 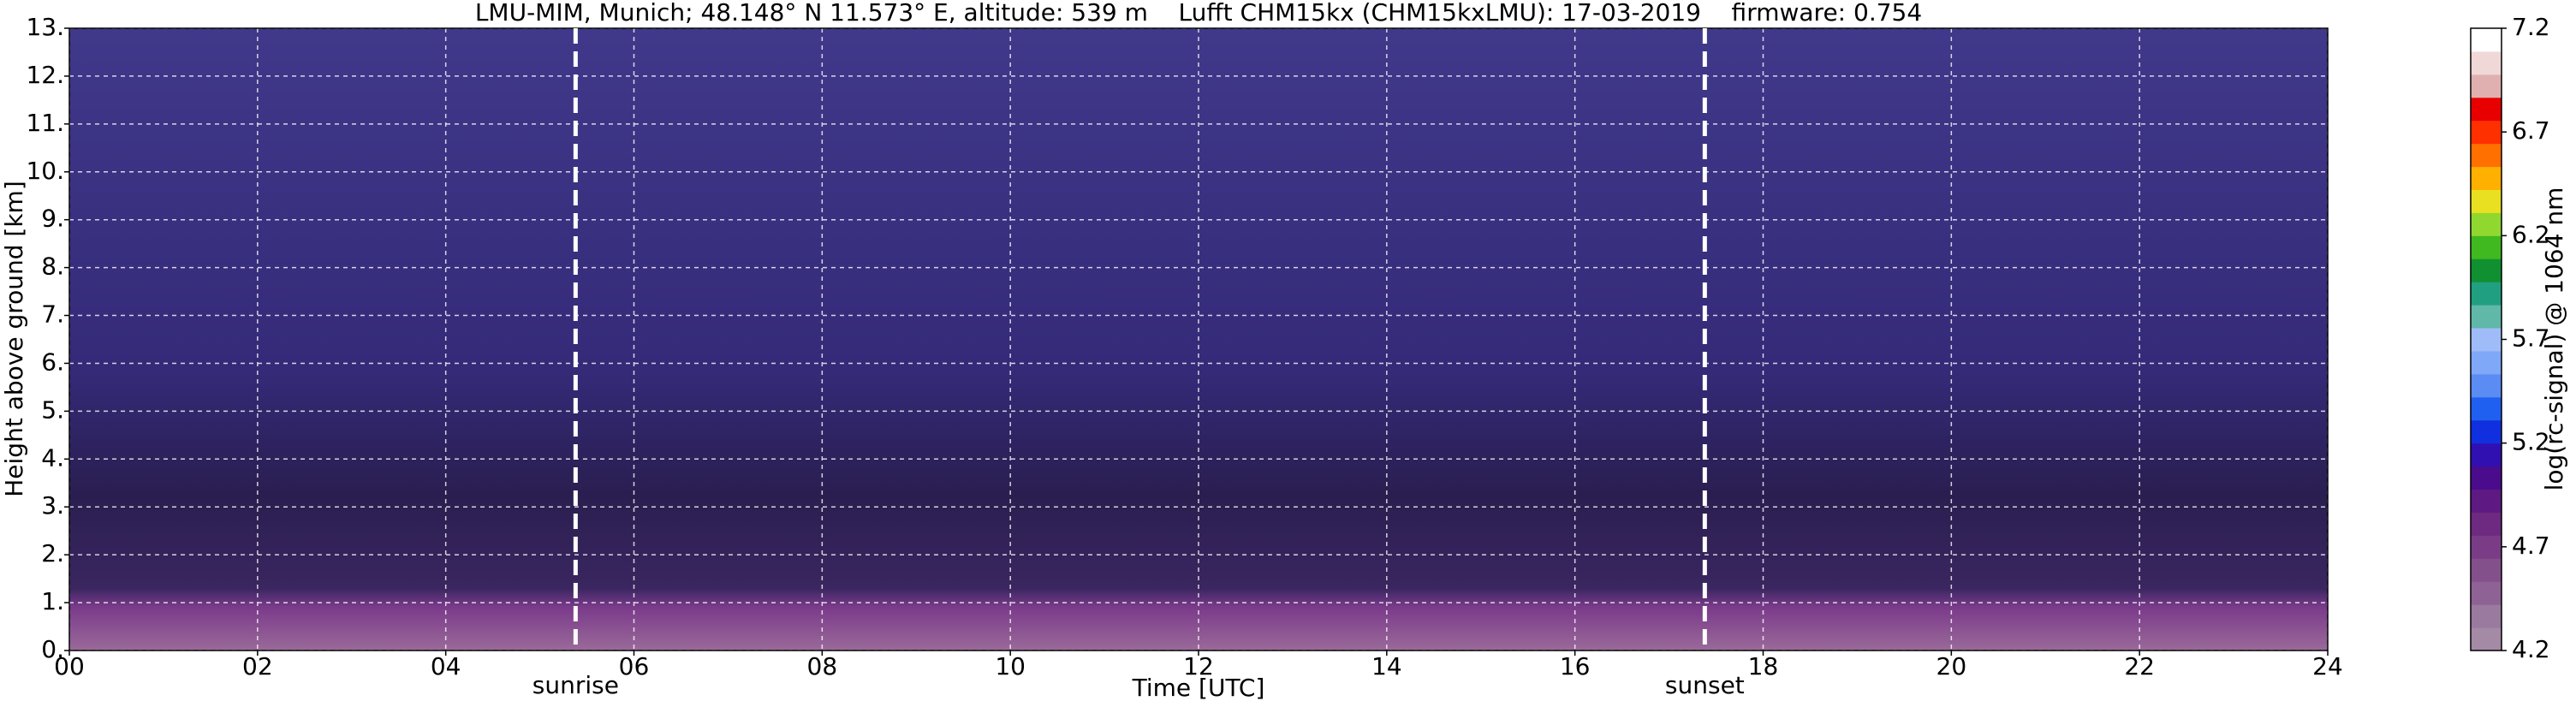 What do you see at coordinates (53, 553) in the screenshot?
I see `y-tick-label: 2.` at bounding box center [53, 553].